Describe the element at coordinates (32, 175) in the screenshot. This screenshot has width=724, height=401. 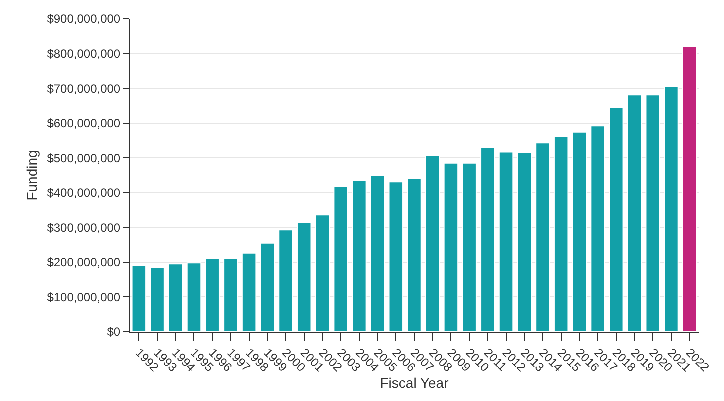
I see `y-axis-title: Funding` at that location.